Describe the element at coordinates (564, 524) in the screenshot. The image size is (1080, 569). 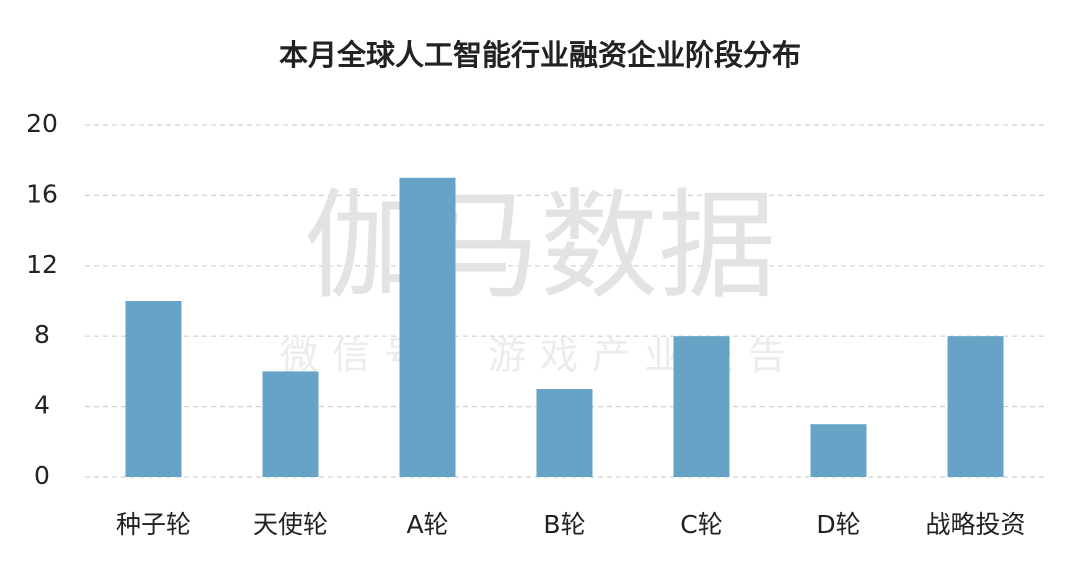
I see `x-tick-label: B轮` at that location.